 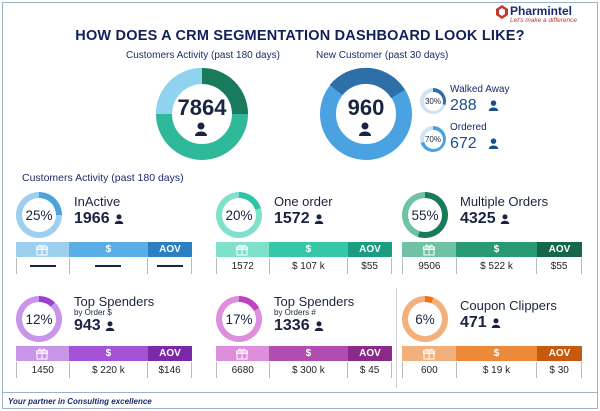 What do you see at coordinates (541, 11) in the screenshot?
I see `brand-name: Pharmintel` at bounding box center [541, 11].